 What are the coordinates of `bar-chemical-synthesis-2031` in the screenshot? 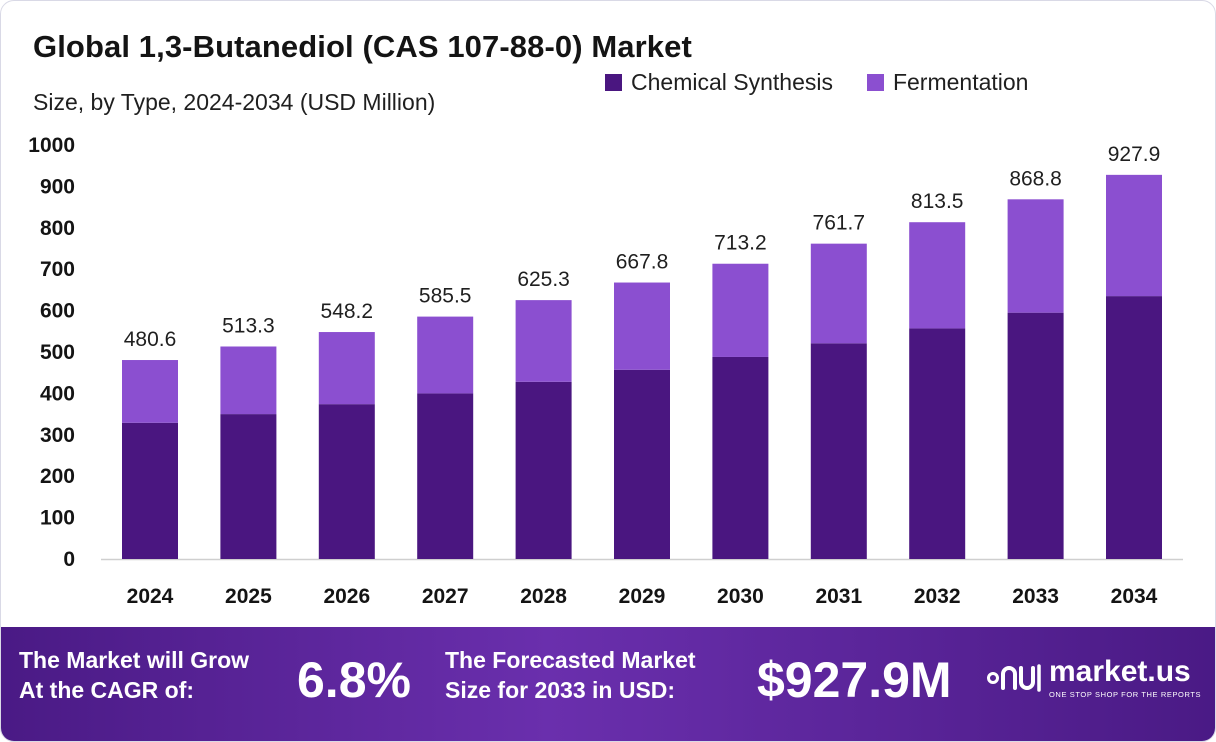 It's located at (838, 451).